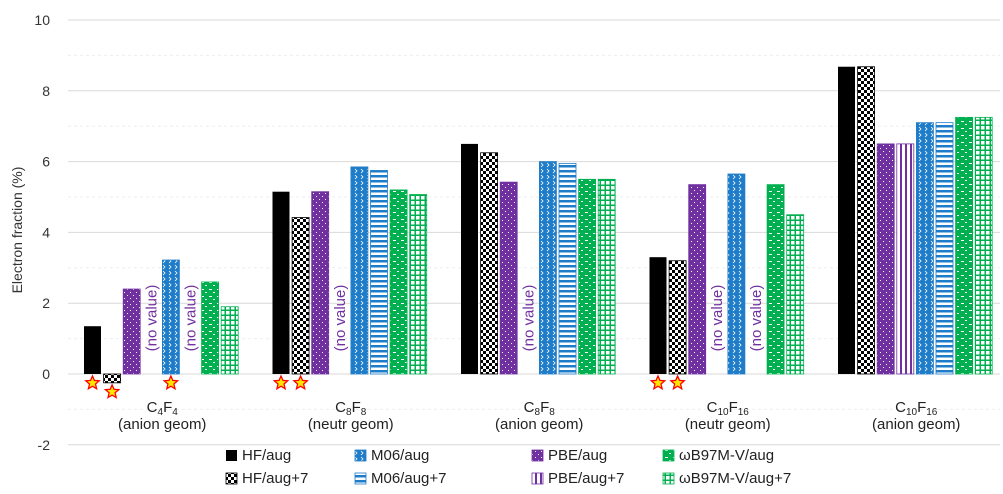  What do you see at coordinates (46, 232) in the screenshot?
I see `y-tick-label: 4` at bounding box center [46, 232].